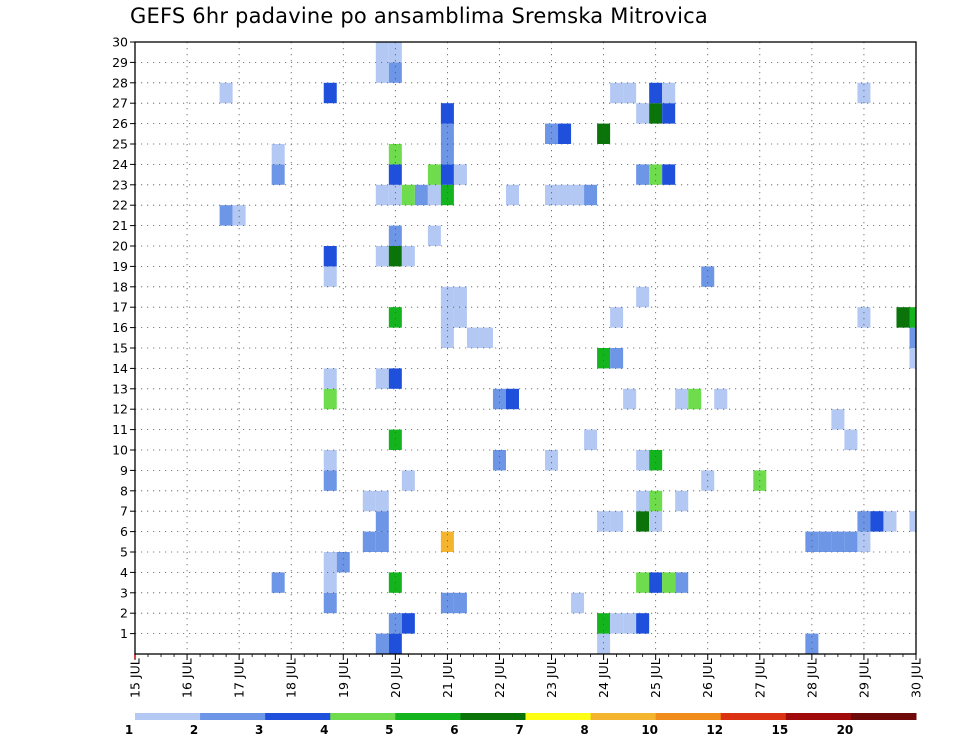 This screenshot has height=742, width=960. I want to click on legend: 1 2 3 4 5 6 7 8 10 12 15 20, so click(521, 725).